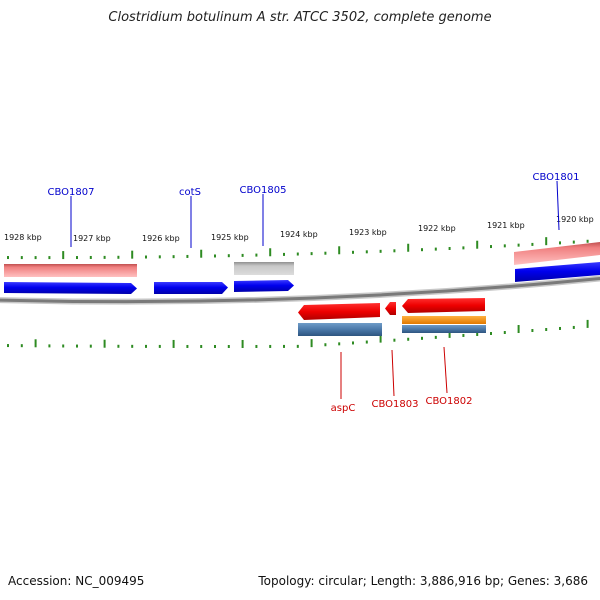 The height and width of the screenshot is (600, 600). Describe the element at coordinates (299, 234) in the screenshot. I see `kbp-label: 1924 kbp` at that location.